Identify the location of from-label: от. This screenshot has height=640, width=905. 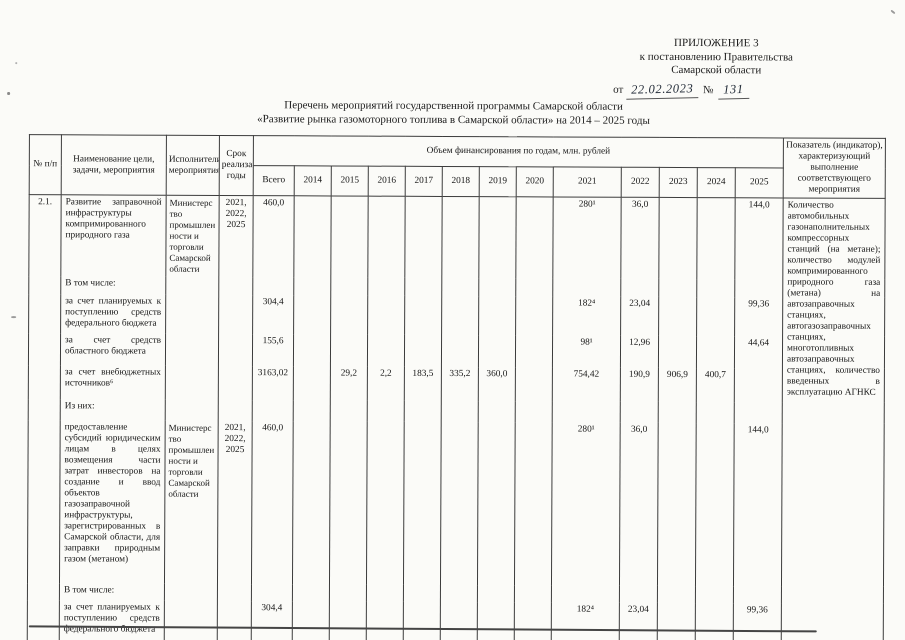
(618, 89).